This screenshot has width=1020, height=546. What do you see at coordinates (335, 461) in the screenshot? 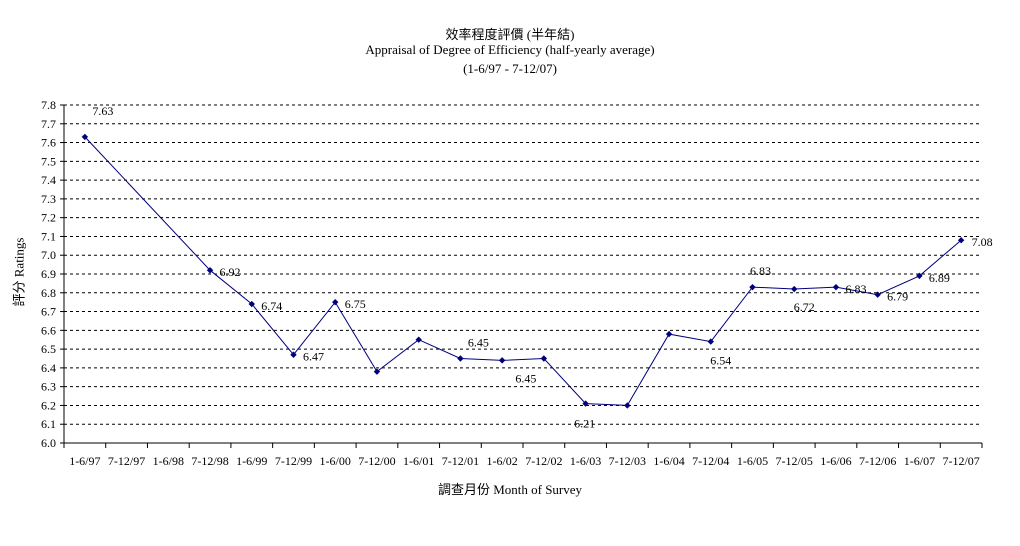
I see `x-tick-label: 1-6/00` at bounding box center [335, 461].